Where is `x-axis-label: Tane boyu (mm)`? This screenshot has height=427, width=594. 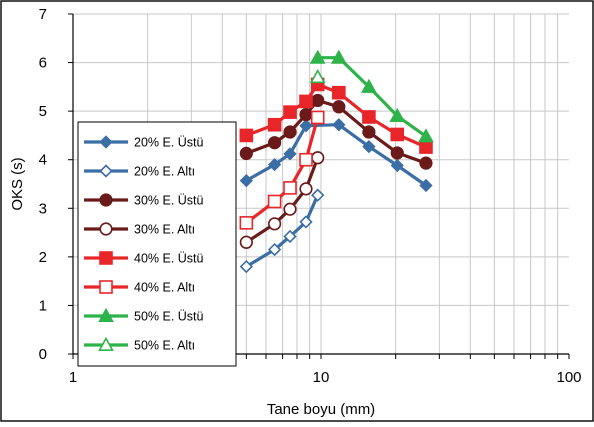
x-axis-label: Tane boyu (mm) is located at coordinates (321, 409).